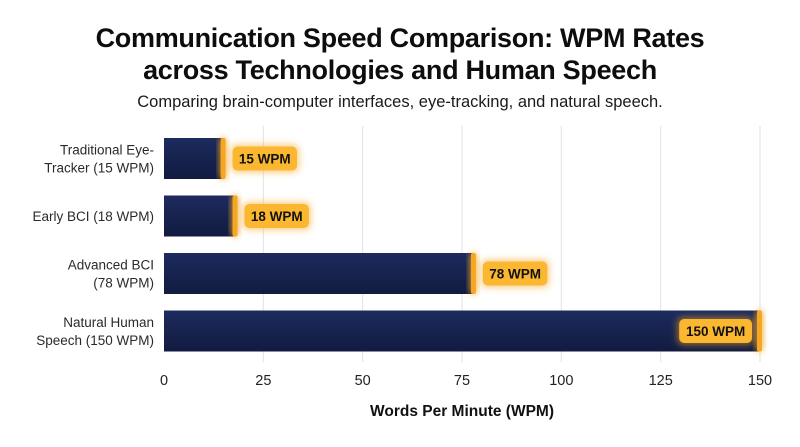 Image resolution: width=800 pixels, height=447 pixels. I want to click on category-label-2-line-0: Advanced BCI, so click(111, 265).